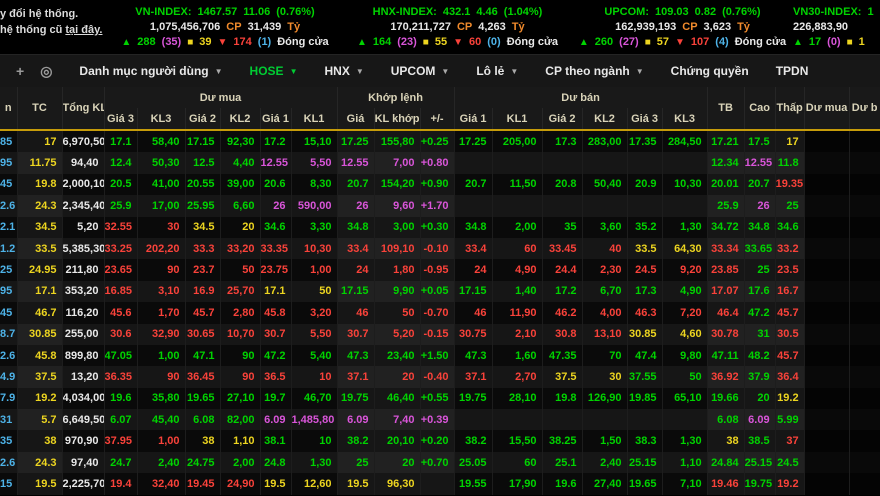 Image resolution: width=880 pixels, height=496 pixels. What do you see at coordinates (274, 71) in the screenshot?
I see `tab-hose: HOSE ▼` at bounding box center [274, 71].